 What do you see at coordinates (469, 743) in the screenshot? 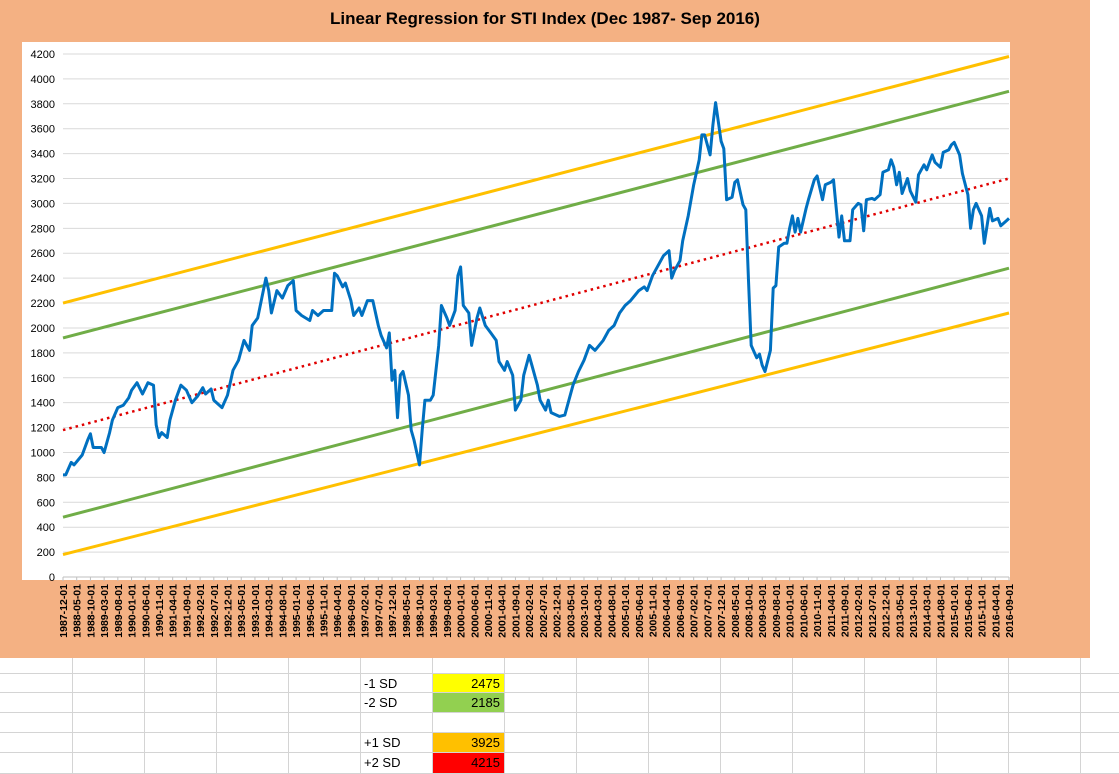
I see `sd-value-cell: 3925` at bounding box center [469, 743].